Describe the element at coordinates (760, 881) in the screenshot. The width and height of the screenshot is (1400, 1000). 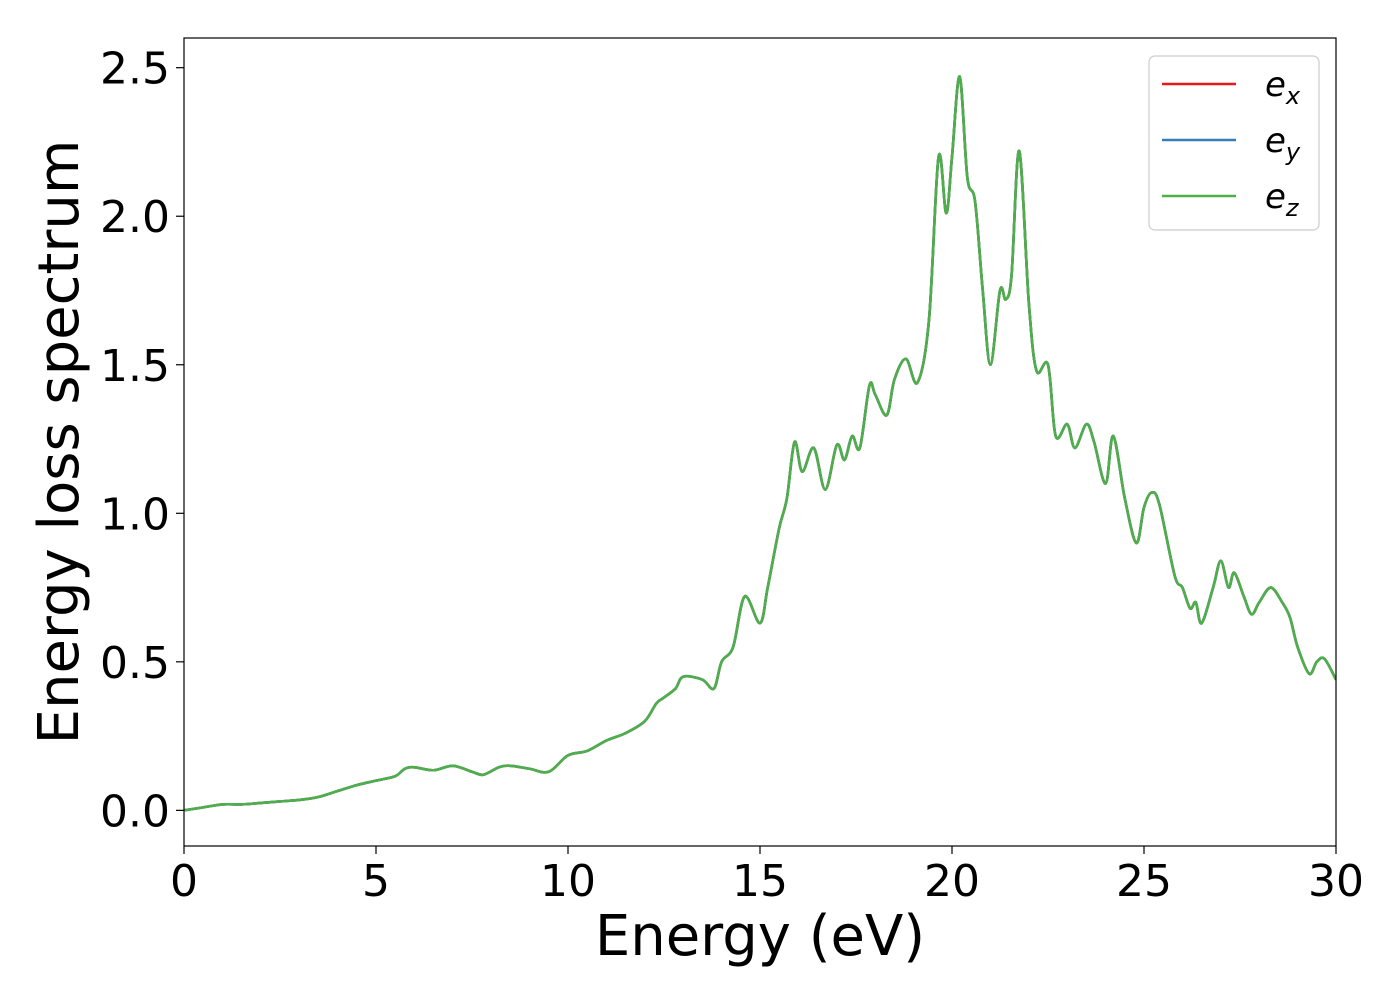
I see `x-tick-label: 15` at that location.